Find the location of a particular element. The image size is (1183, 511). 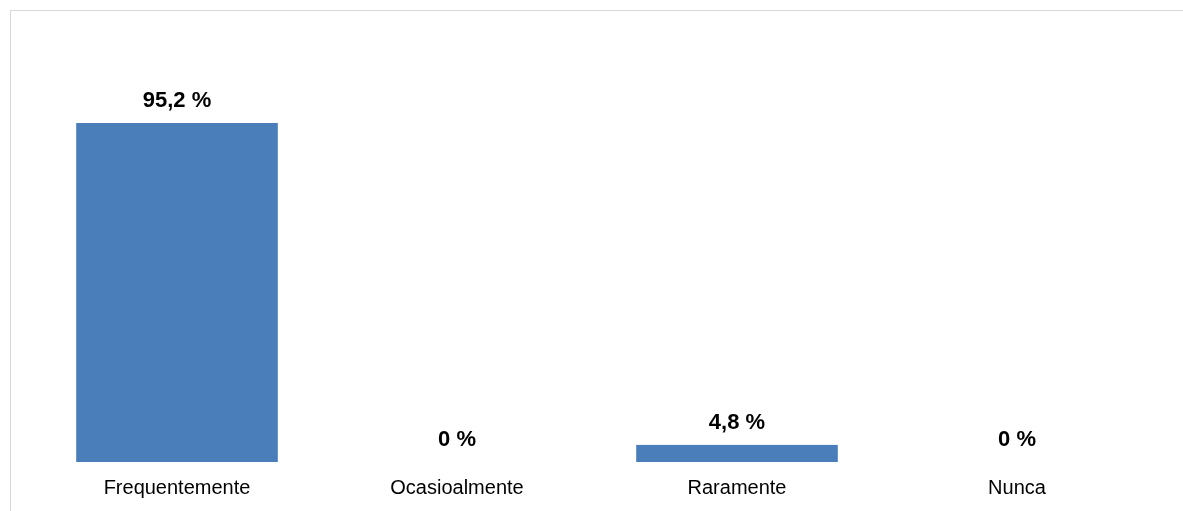

data-label: 95,2 % is located at coordinates (177, 99).